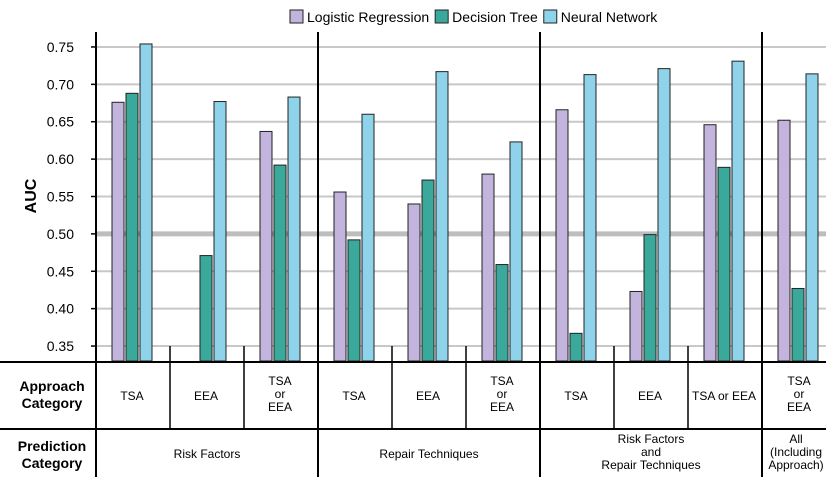 This screenshot has width=826, height=477. I want to click on prediction-group-label: Approach), so click(795, 465).